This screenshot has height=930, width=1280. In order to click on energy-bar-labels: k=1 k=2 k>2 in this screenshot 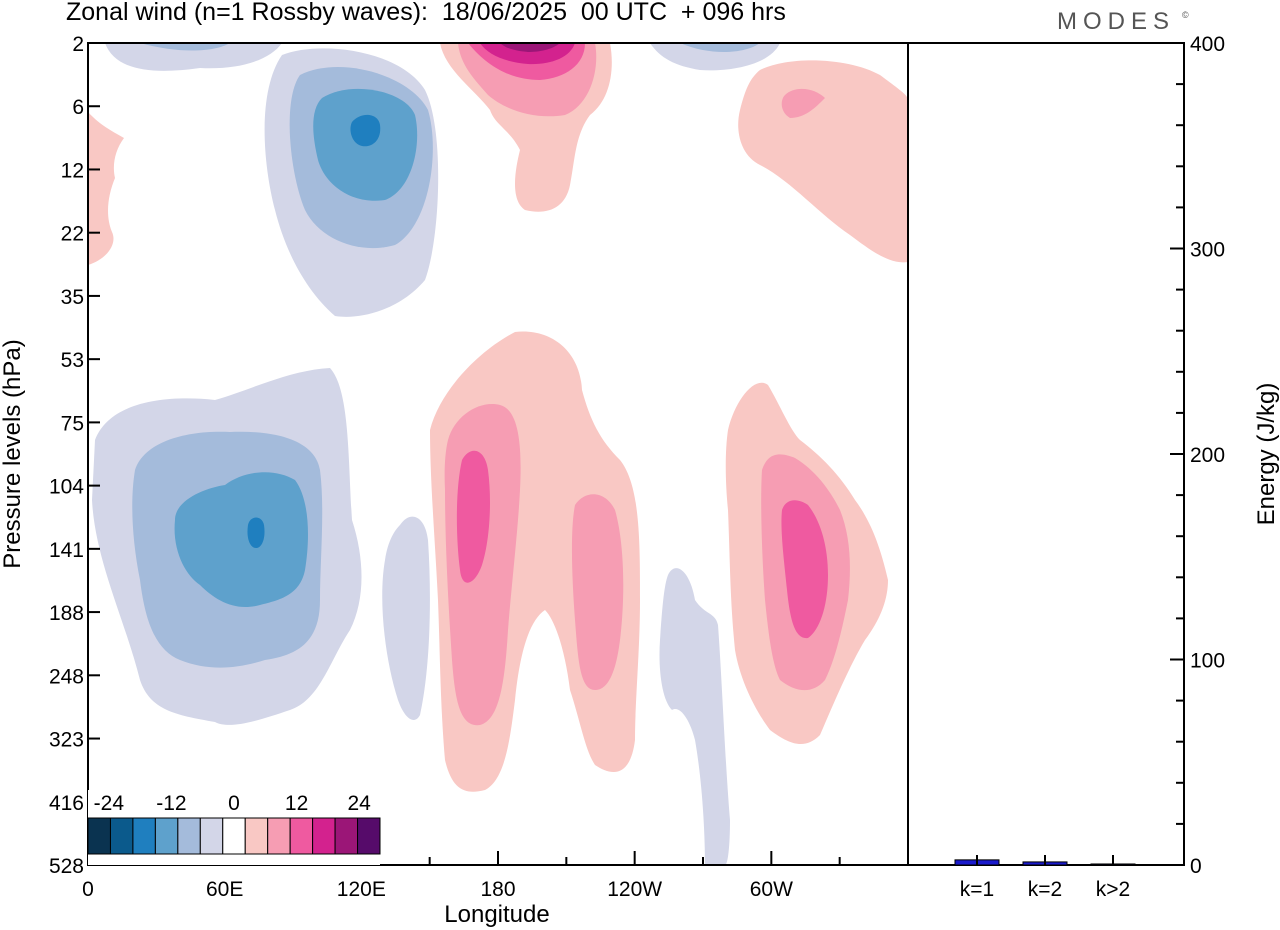, I will do `click(1045, 878)`.